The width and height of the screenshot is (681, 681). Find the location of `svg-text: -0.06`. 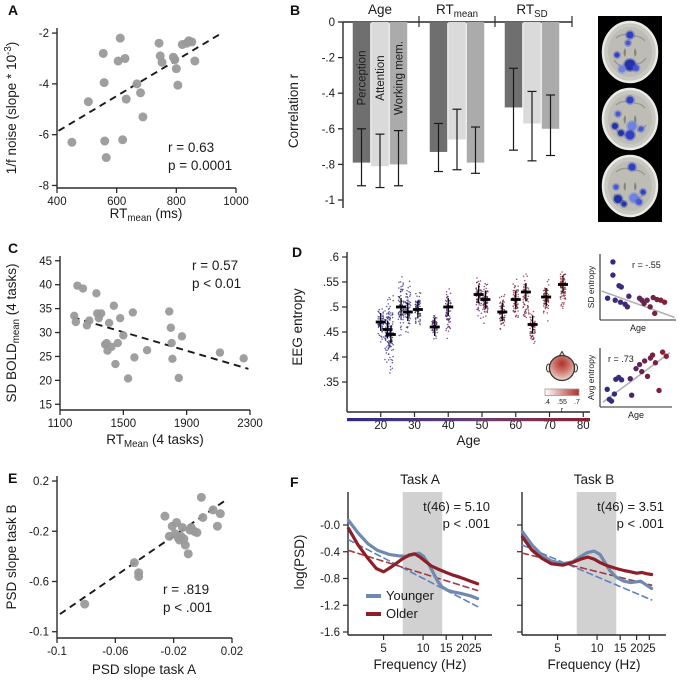

svg-text: -0.06 is located at coordinates (115, 652).